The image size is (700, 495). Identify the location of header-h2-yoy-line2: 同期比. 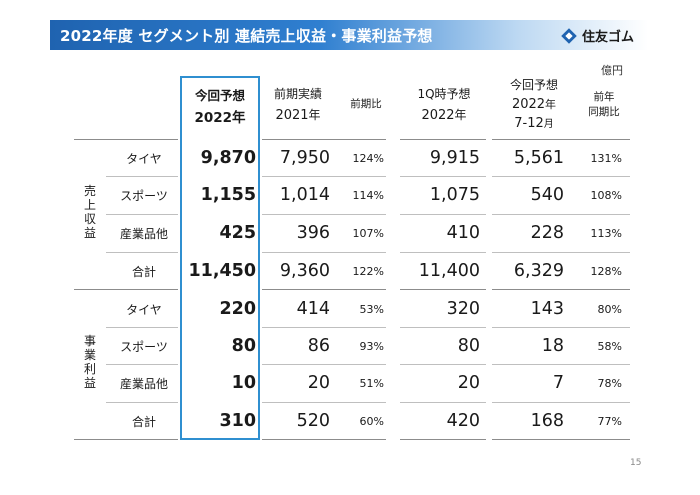
(604, 112).